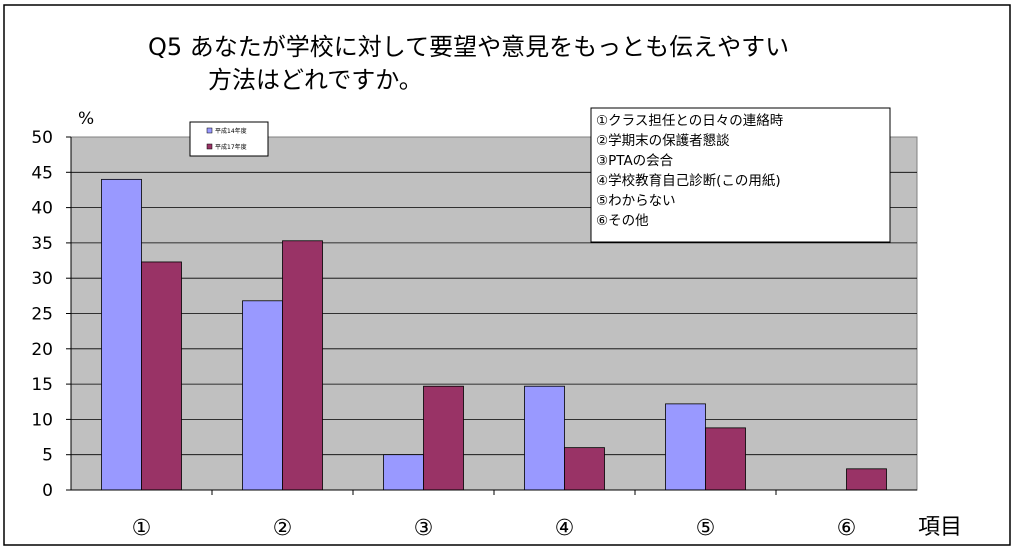  I want to click on y-tick-label: 25, so click(42, 315).